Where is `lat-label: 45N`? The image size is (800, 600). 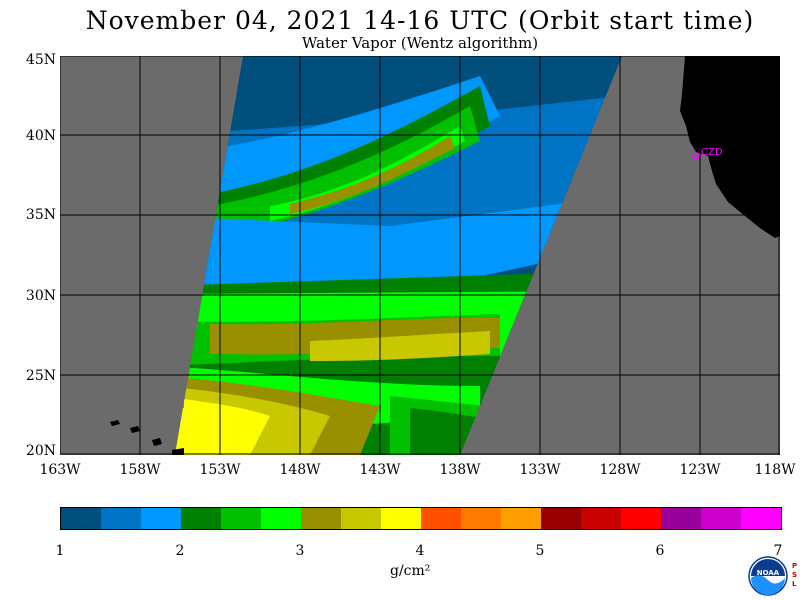 lat-label: 45N is located at coordinates (40, 60).